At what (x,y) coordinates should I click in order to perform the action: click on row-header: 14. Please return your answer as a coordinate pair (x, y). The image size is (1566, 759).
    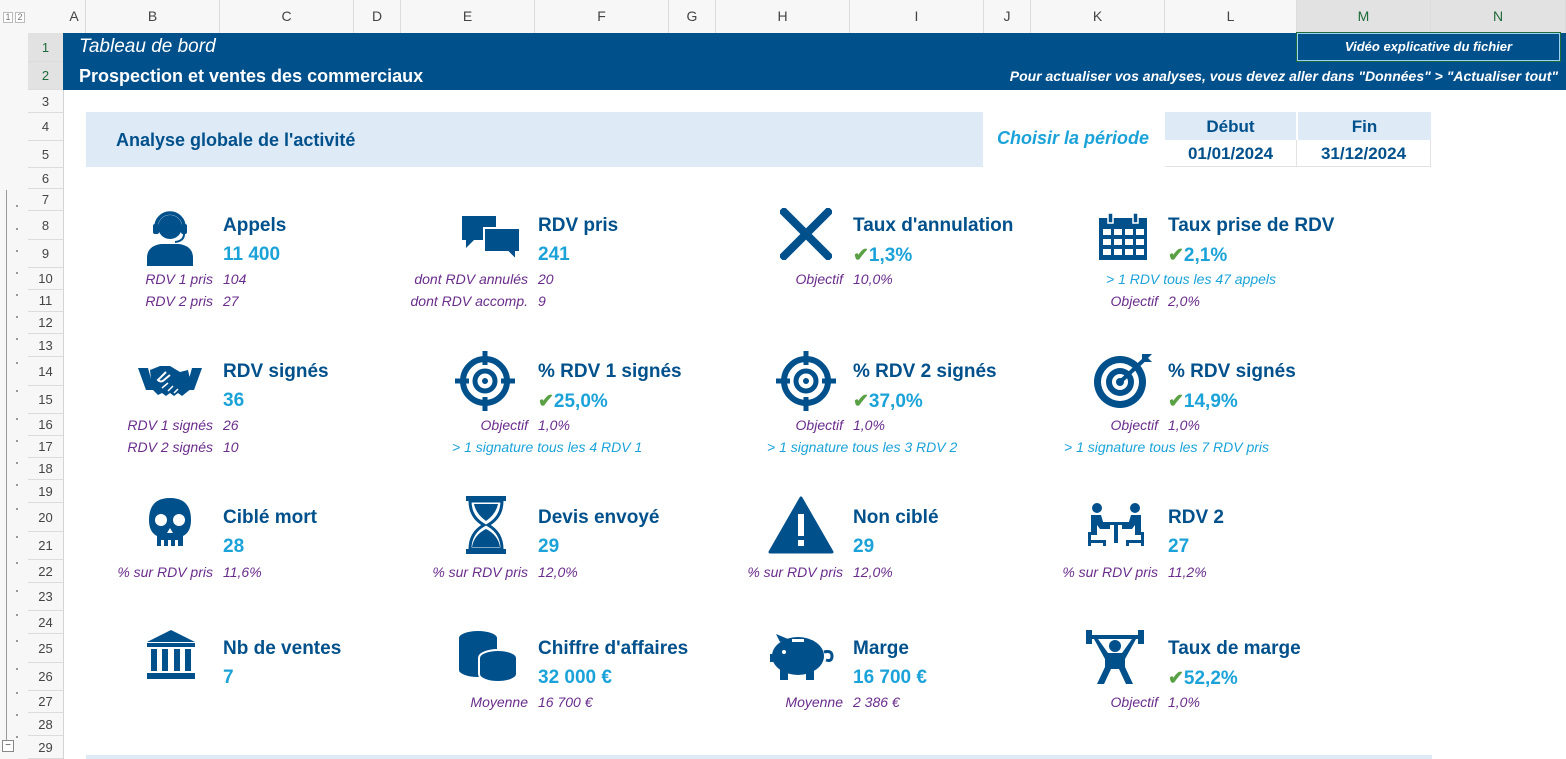
    Looking at the image, I should click on (45, 371).